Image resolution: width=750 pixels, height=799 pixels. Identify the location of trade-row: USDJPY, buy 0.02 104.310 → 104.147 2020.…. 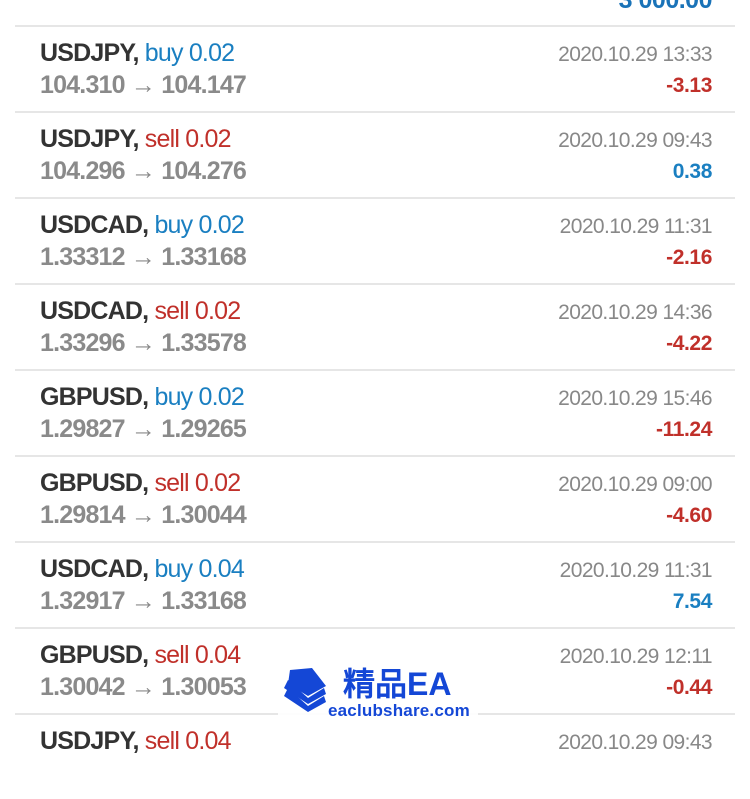
(375, 68).